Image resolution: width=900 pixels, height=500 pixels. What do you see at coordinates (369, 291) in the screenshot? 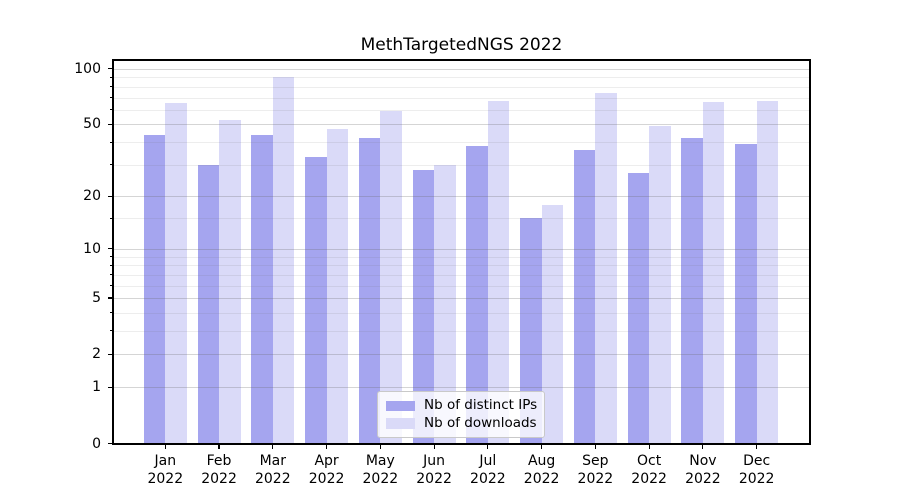
I see `bar-distinct-ips-may` at bounding box center [369, 291].